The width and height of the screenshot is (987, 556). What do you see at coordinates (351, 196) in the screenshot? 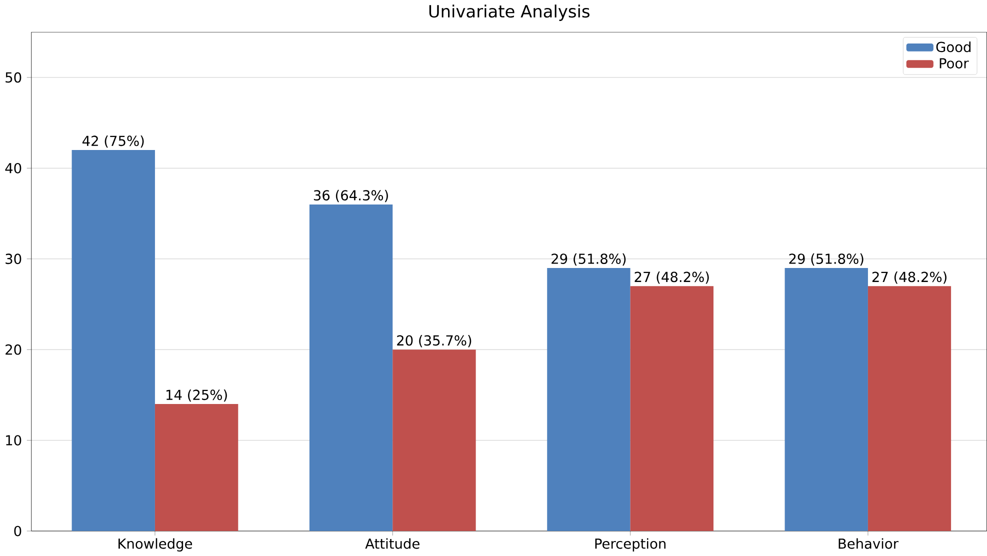
I see `data-label: 36 (64.3%)` at bounding box center [351, 196].